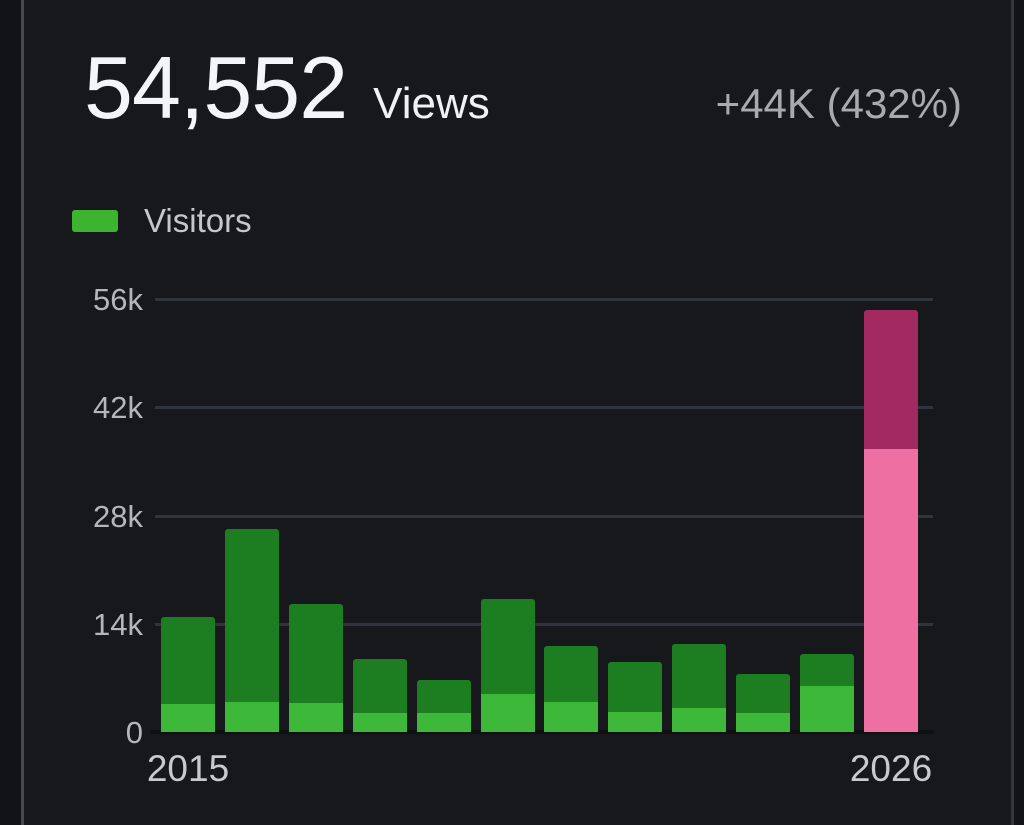 This screenshot has height=825, width=1024. What do you see at coordinates (380, 695) in the screenshot?
I see `bar-2018` at bounding box center [380, 695].